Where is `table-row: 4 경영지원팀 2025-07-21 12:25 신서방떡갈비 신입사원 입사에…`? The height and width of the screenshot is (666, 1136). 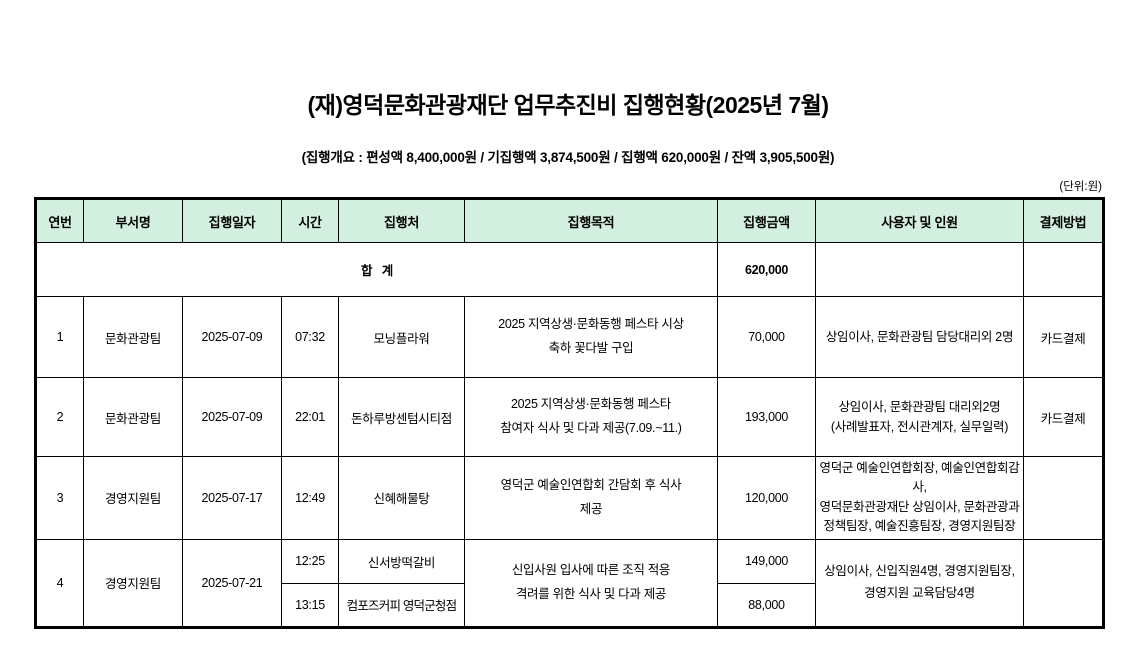 table-row: 4 경영지원팀 2025-07-21 12:25 신서방떡갈비 신입사원 입사에… is located at coordinates (569, 583).